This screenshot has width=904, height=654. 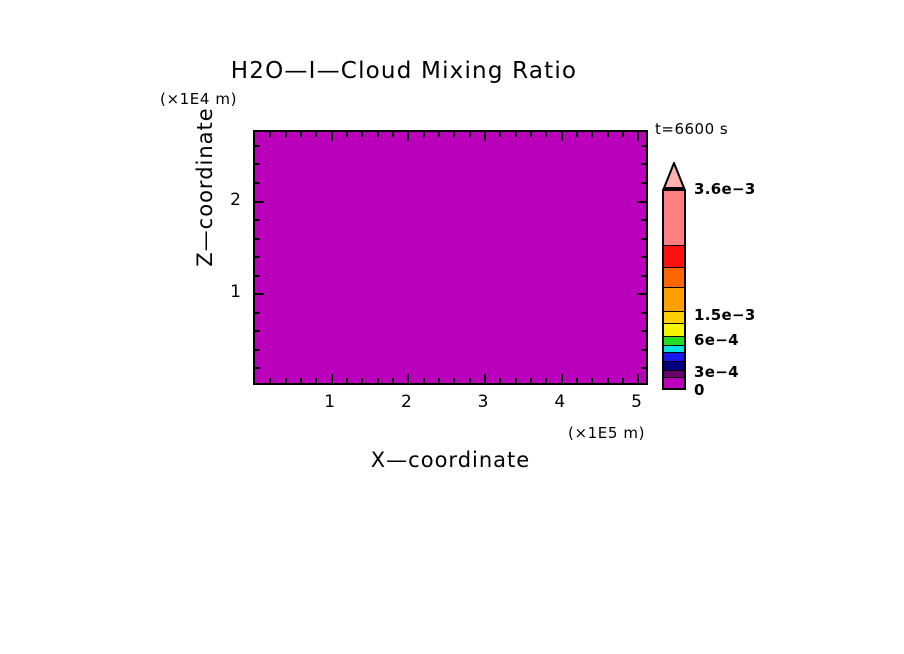 I want to click on colorbar-segment-light-salmon, so click(x=674, y=218).